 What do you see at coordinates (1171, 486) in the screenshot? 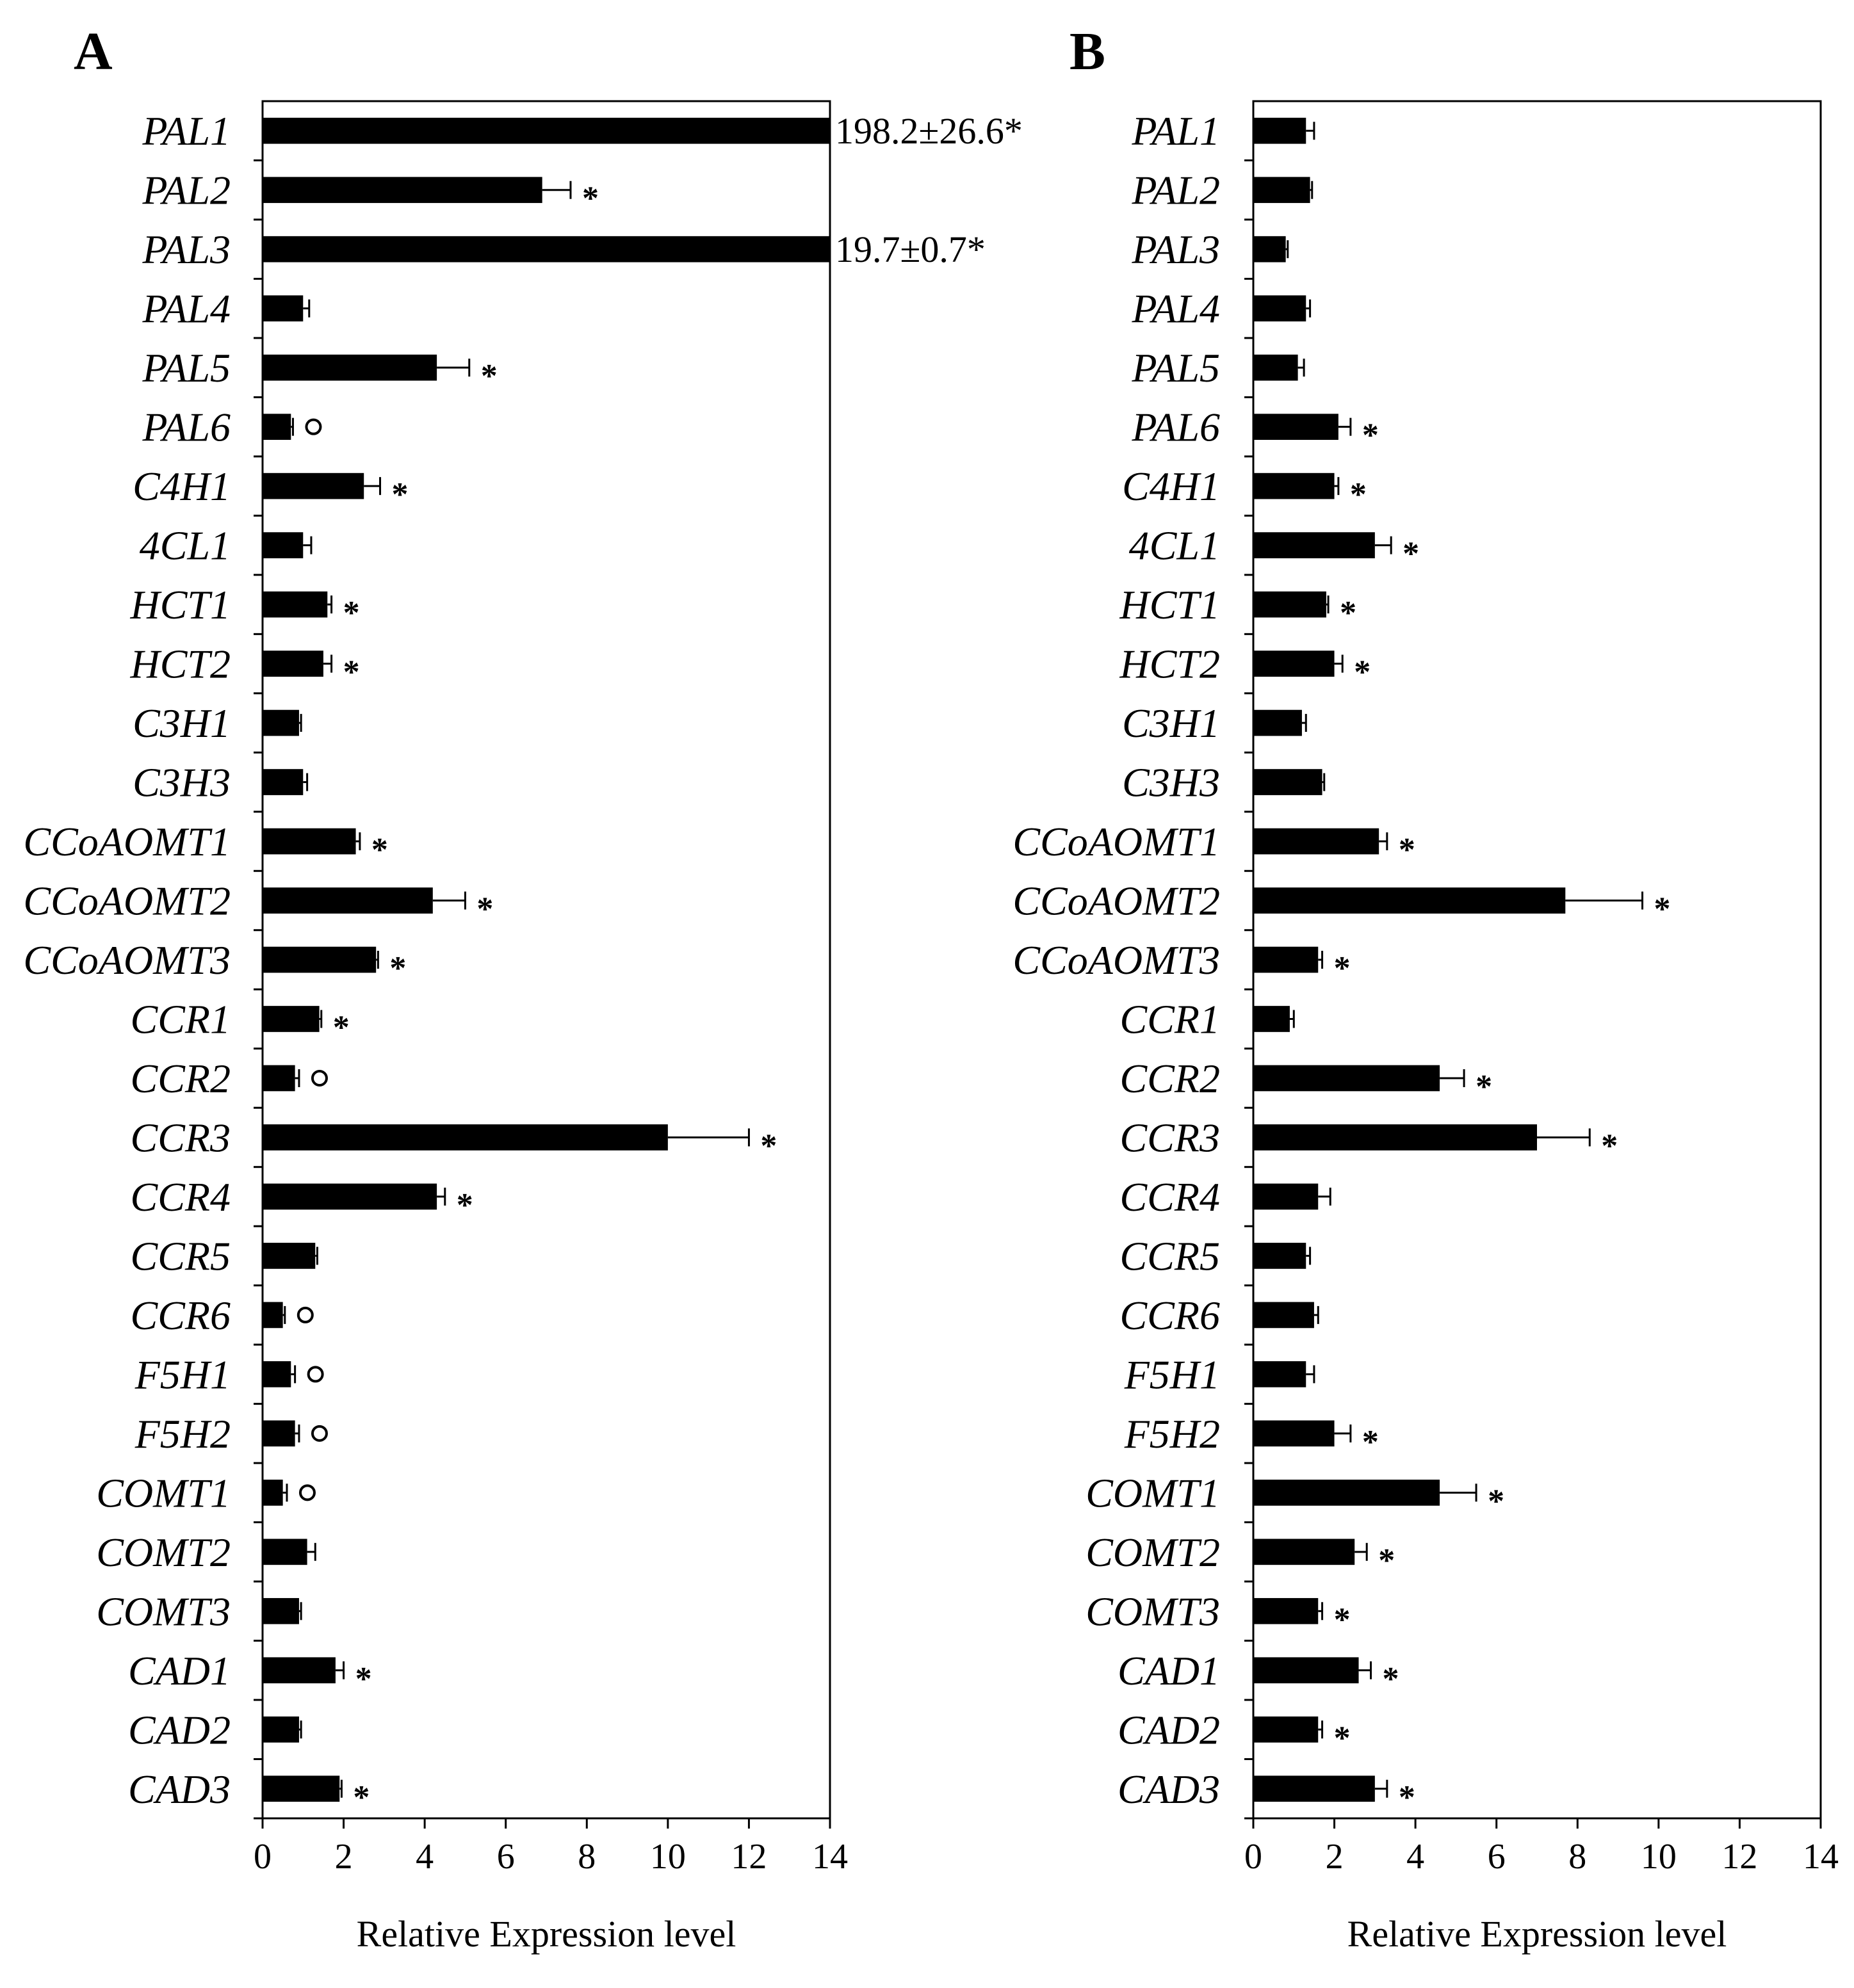
I see `gene-label: C4H1` at bounding box center [1171, 486].